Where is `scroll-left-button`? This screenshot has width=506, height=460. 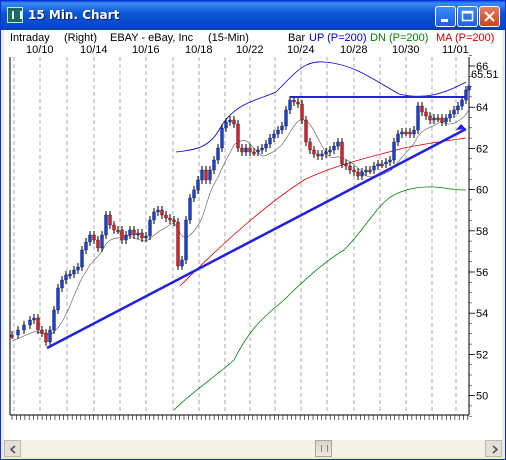
scroll-left-button is located at coordinates (12, 448).